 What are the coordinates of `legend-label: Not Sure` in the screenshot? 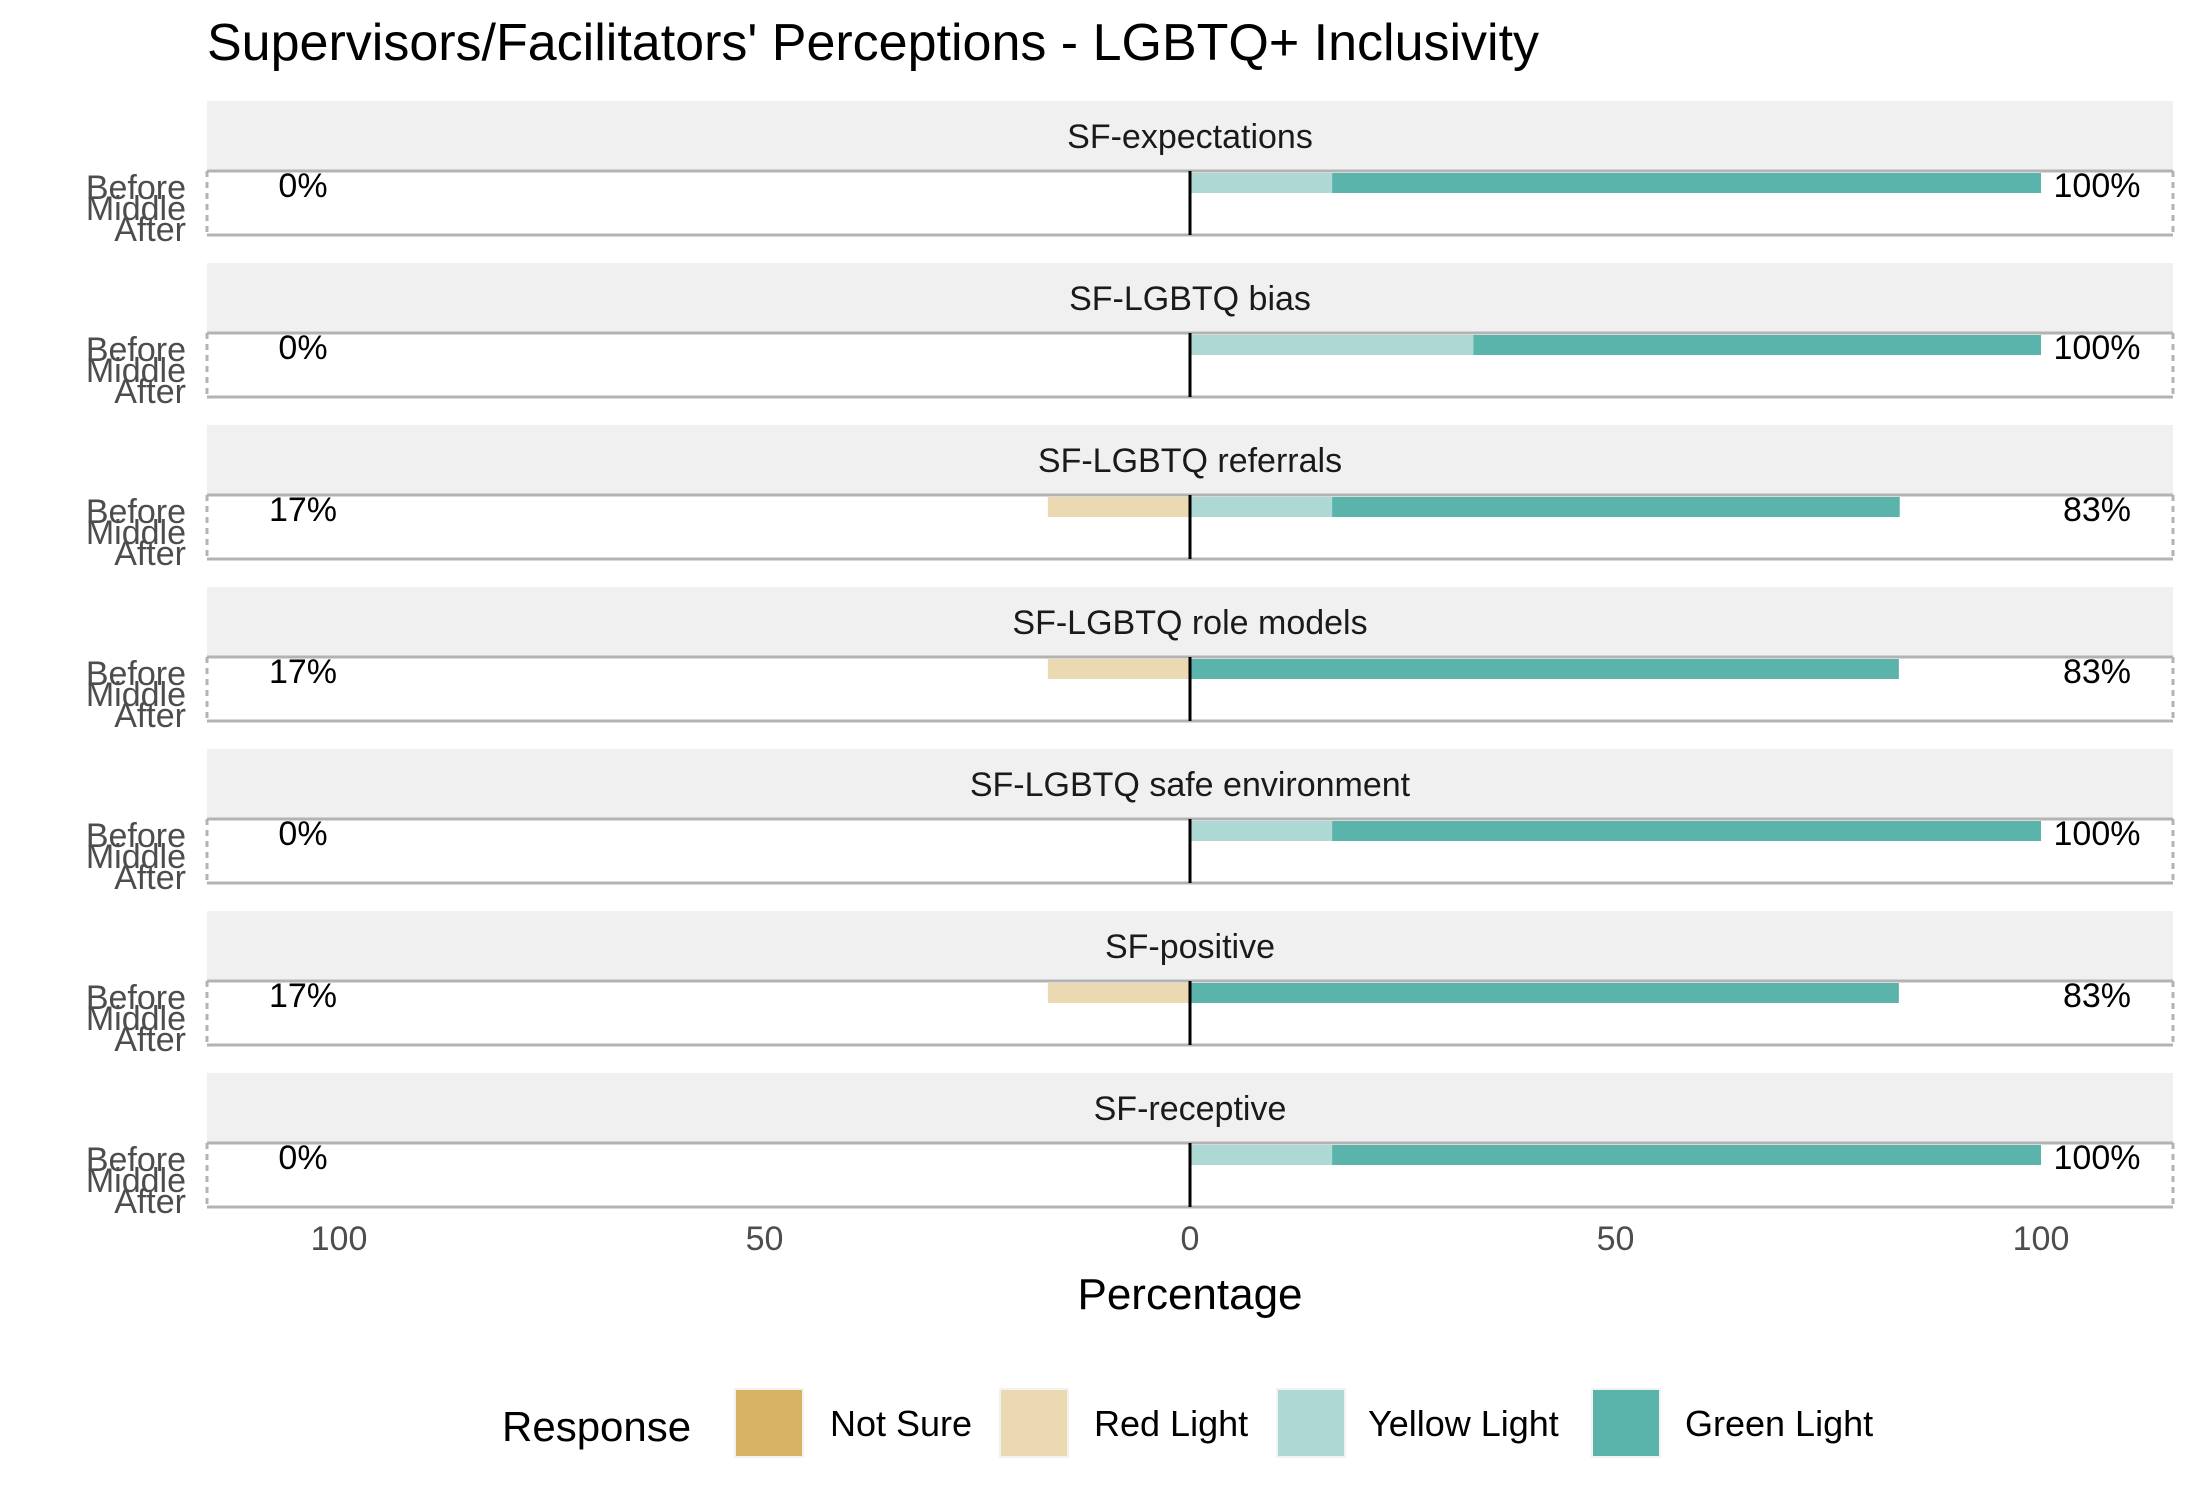 It's located at (901, 1423).